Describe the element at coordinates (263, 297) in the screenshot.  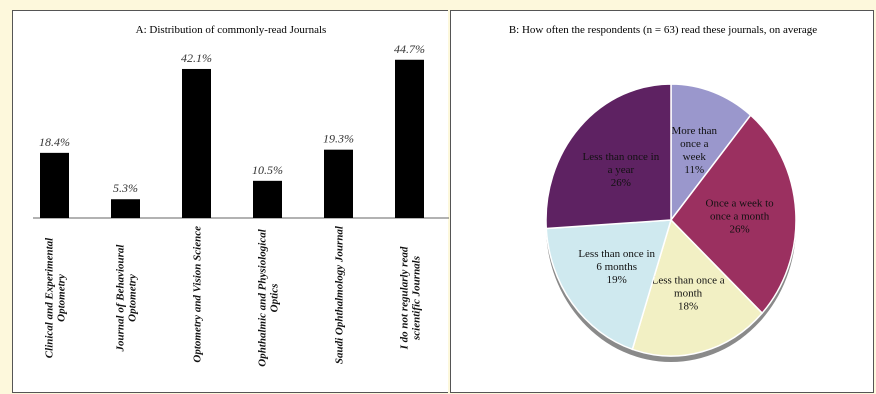
I see `category-label-line: Ophthalmic and Physiological` at that location.